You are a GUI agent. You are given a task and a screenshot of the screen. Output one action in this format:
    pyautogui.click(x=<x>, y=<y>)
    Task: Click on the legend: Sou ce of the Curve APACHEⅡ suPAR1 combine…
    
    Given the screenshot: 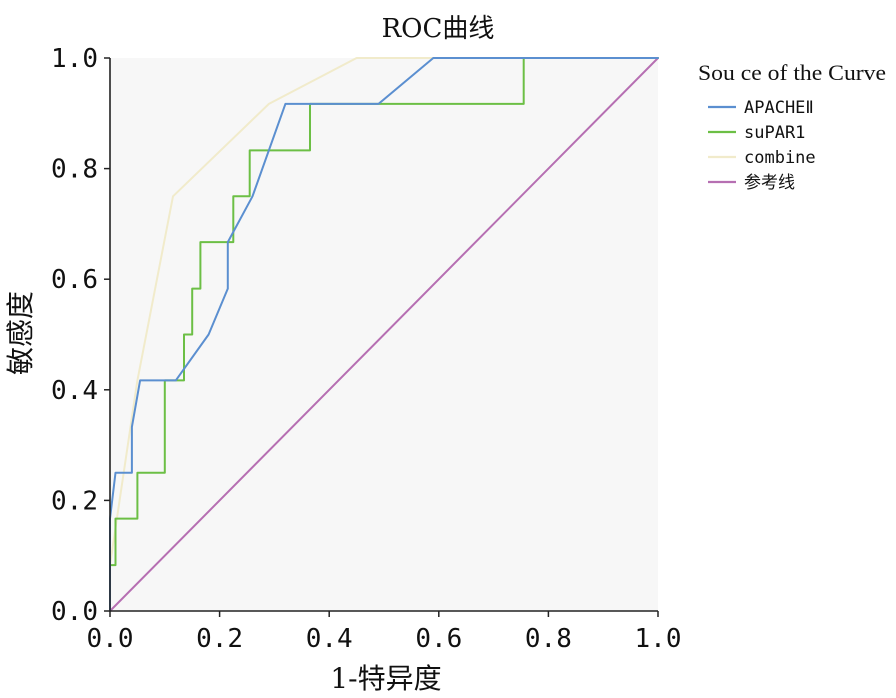 What is the action you would take?
    pyautogui.click(x=792, y=126)
    